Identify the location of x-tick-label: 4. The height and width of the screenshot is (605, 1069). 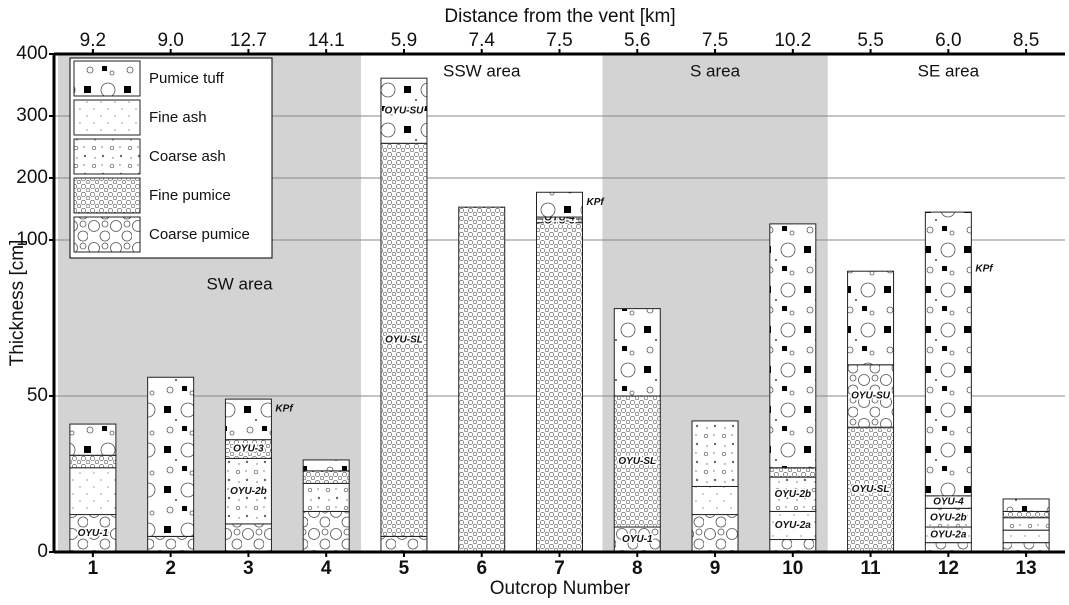
(326, 568).